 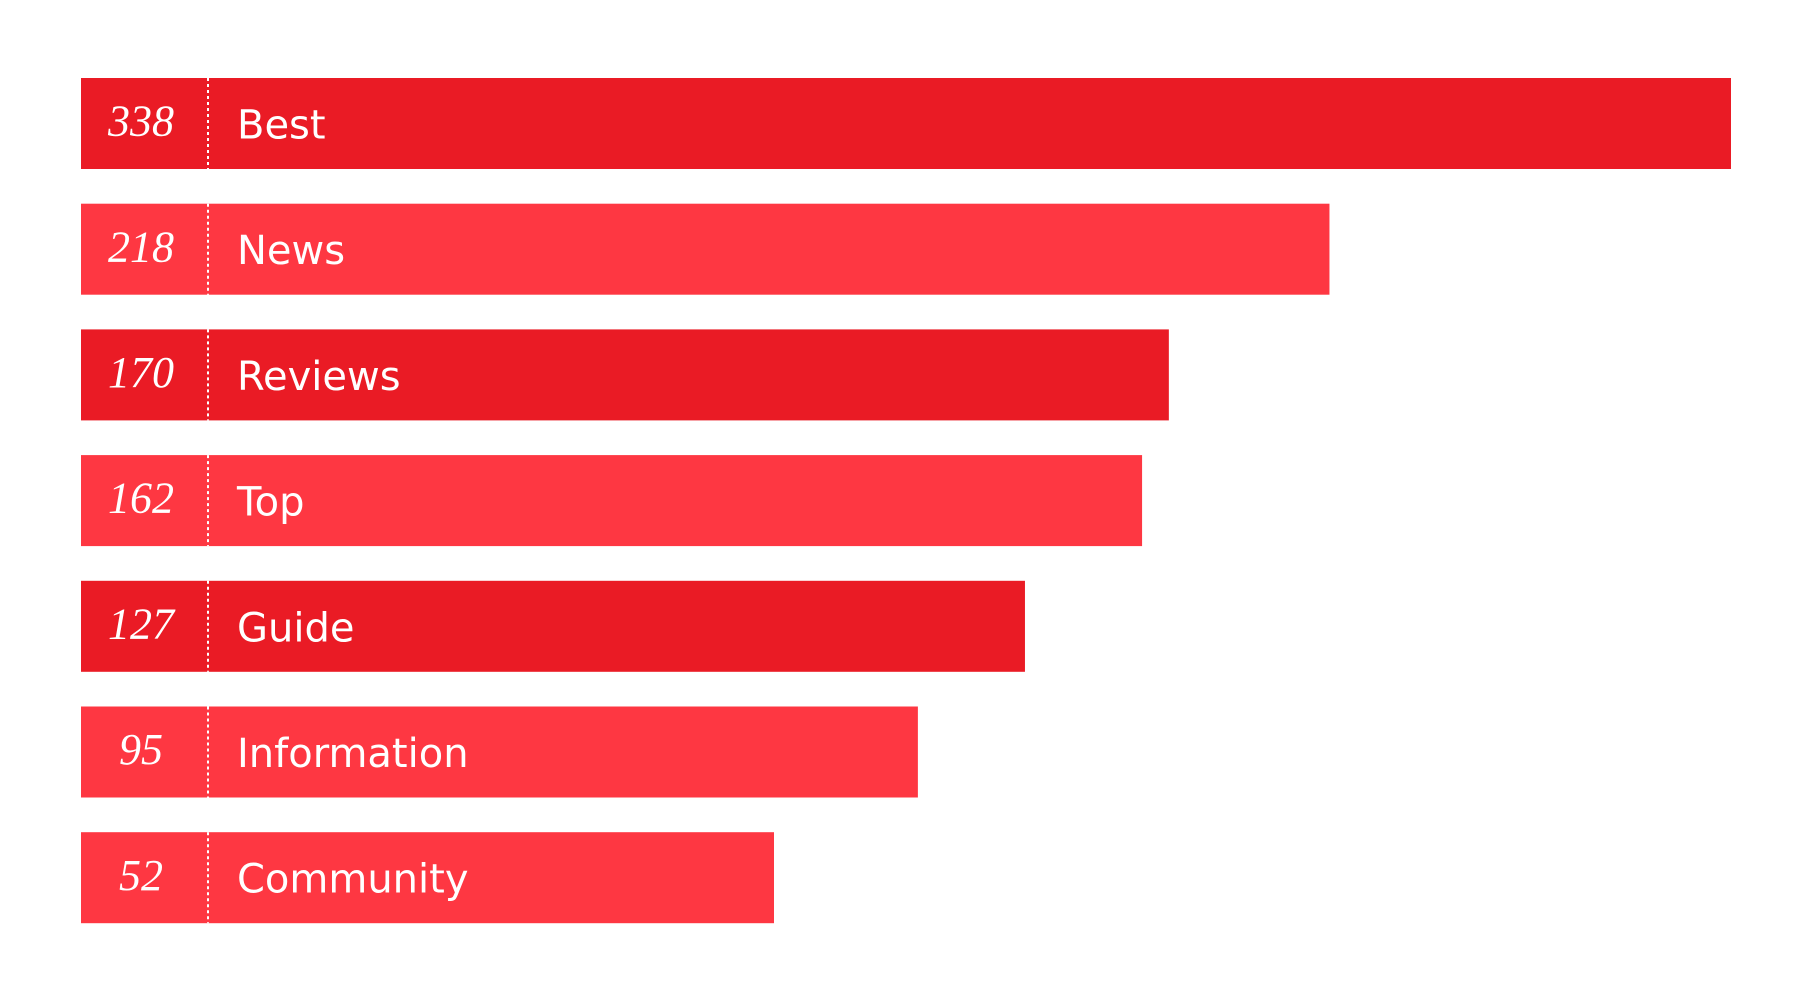 What do you see at coordinates (142, 623) in the screenshot?
I see `value-label: 127` at bounding box center [142, 623].